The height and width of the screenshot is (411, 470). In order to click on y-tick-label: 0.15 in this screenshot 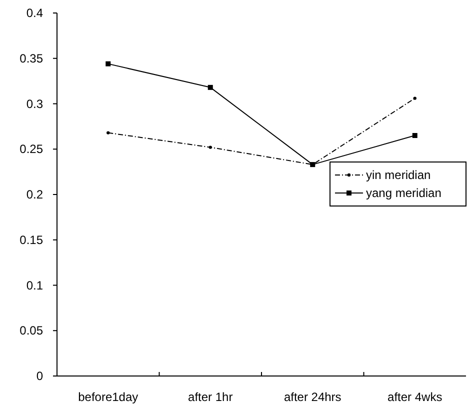, I will do `click(32, 239)`.